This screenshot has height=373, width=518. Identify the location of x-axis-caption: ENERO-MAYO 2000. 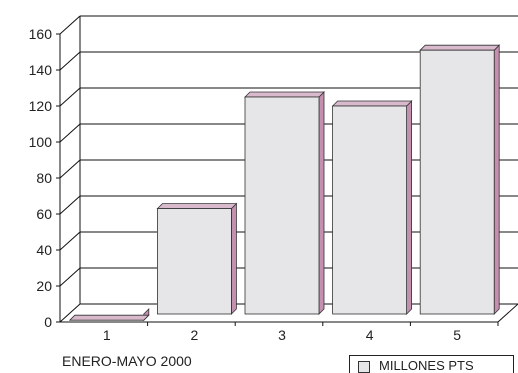
(127, 361).